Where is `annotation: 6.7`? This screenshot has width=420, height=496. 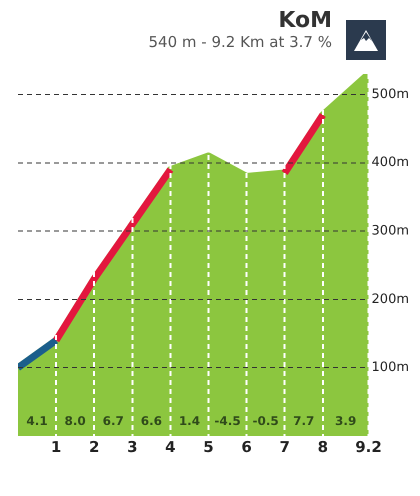
annotation: 6.7 is located at coordinates (113, 421).